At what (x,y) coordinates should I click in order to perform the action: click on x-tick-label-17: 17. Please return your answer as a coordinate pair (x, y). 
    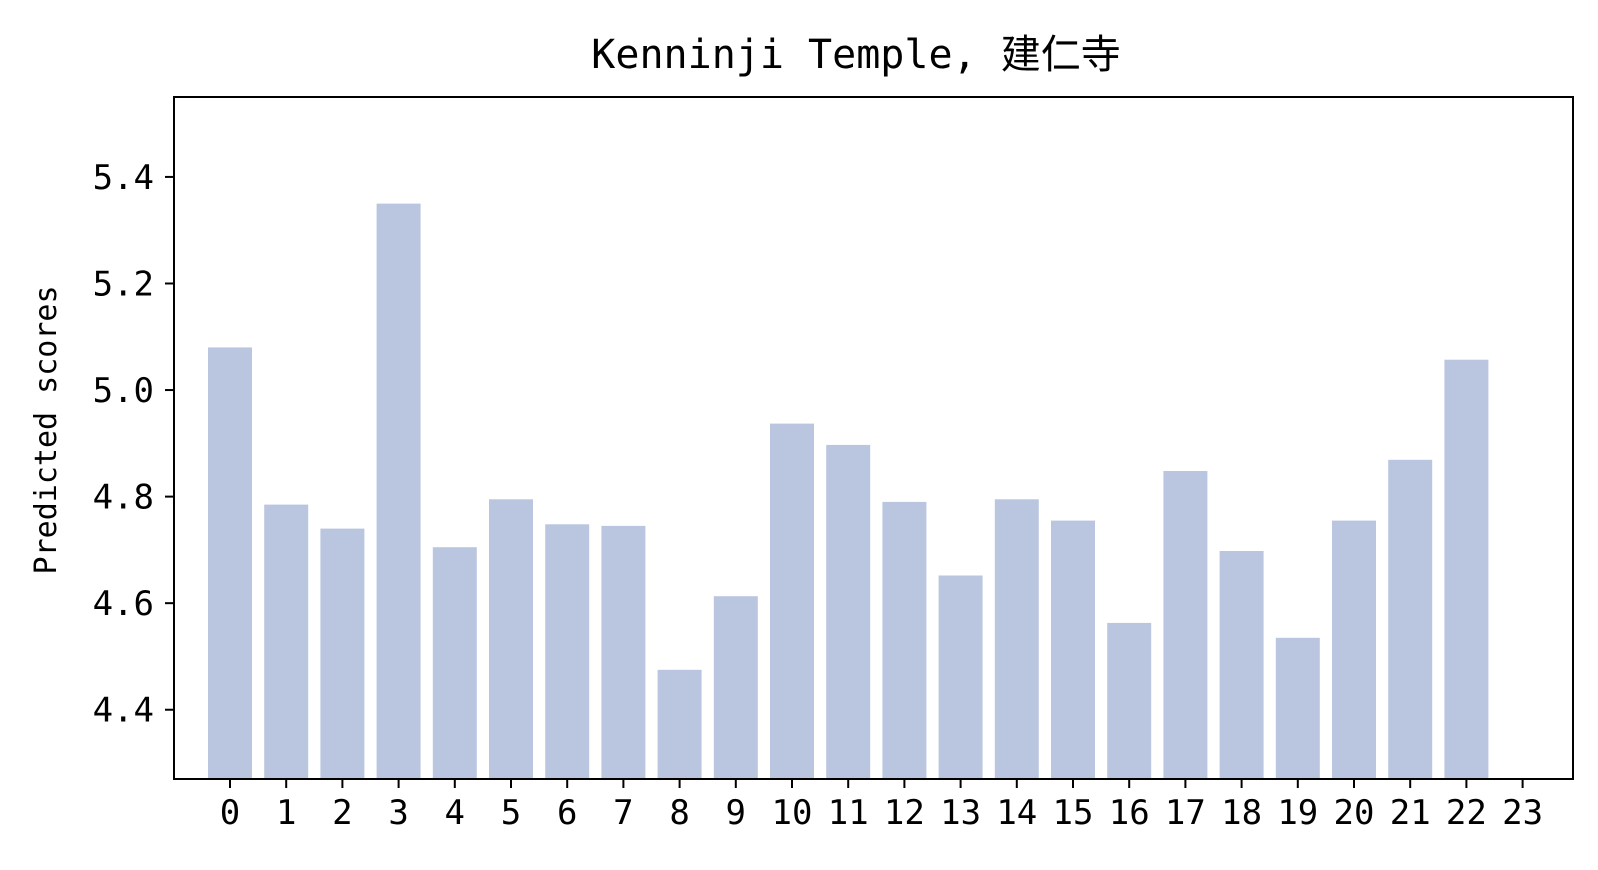
    Looking at the image, I should click on (1185, 813).